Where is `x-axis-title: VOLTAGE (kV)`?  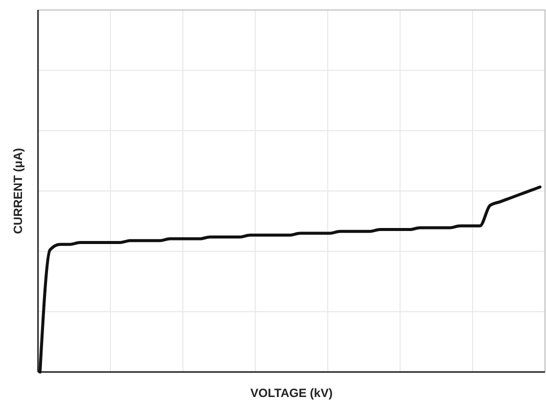 x-axis-title: VOLTAGE (kV) is located at coordinates (291, 393).